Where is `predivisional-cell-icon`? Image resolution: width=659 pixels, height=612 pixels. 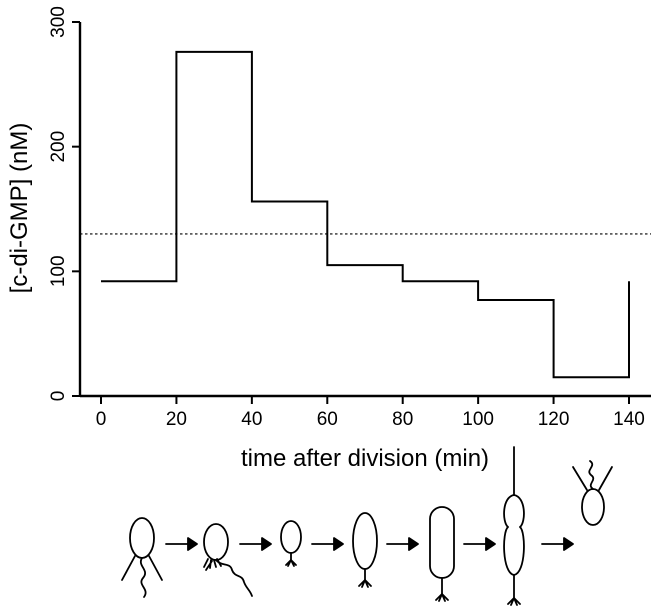
predivisional-cell-icon is located at coordinates (514, 526).